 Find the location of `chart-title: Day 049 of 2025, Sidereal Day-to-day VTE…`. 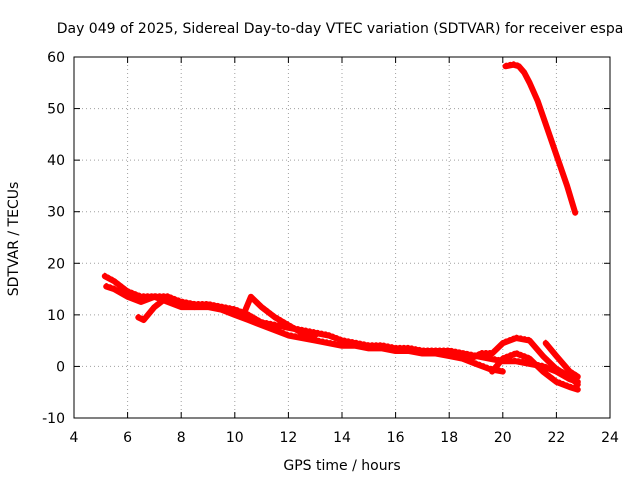

chart-title: Day 049 of 2025, Sidereal Day-to-day VTE… is located at coordinates (340, 29).